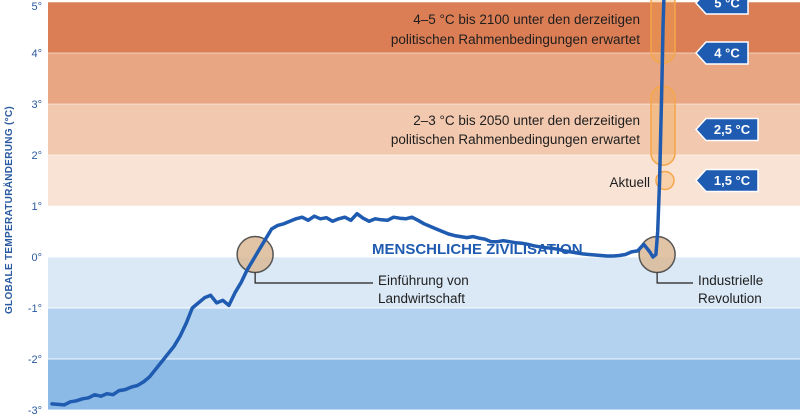  I want to click on annotation-connectors, so click(473, 278).